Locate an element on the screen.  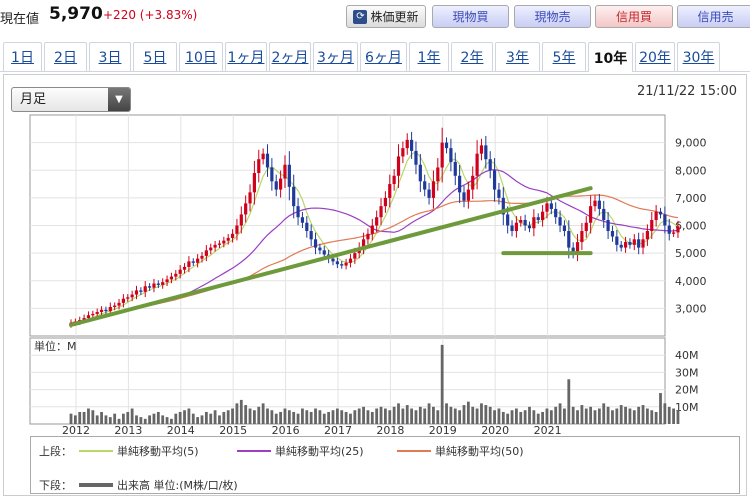
legend-ma25-label: 単純移動平均(25) is located at coordinates (319, 451).